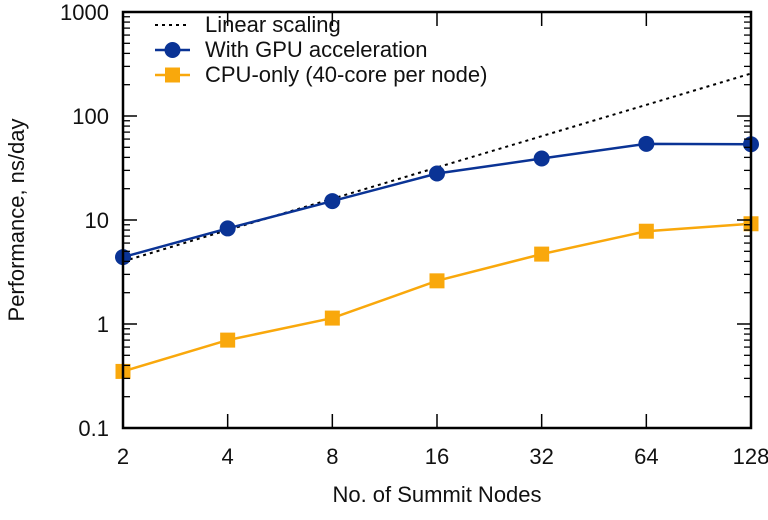 The width and height of the screenshot is (768, 520). What do you see at coordinates (437, 456) in the screenshot?
I see `x-tick-label: 16` at bounding box center [437, 456].